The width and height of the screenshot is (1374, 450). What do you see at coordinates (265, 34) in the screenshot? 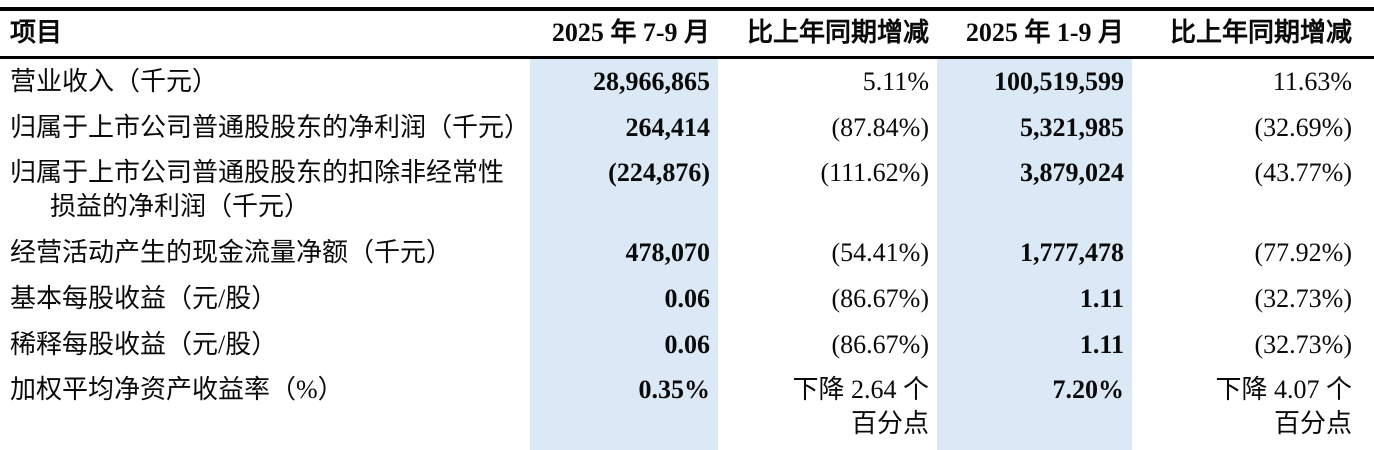
I see `column-header-item: 项目` at bounding box center [265, 34].